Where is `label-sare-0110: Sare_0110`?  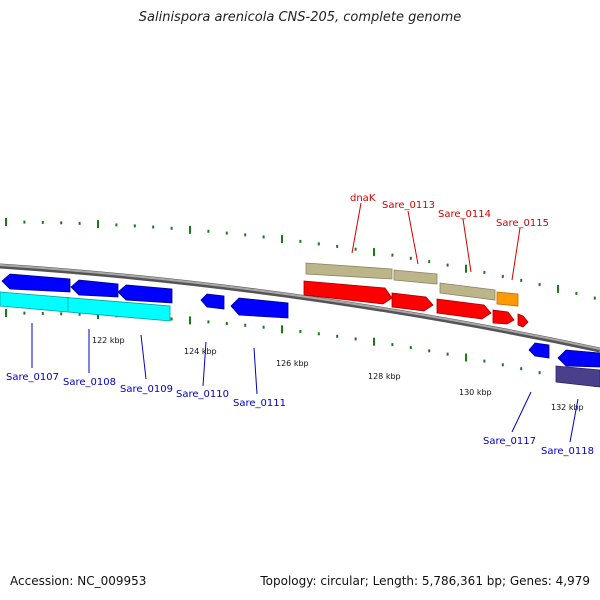
label-sare-0110: Sare_0110 is located at coordinates (202, 394).